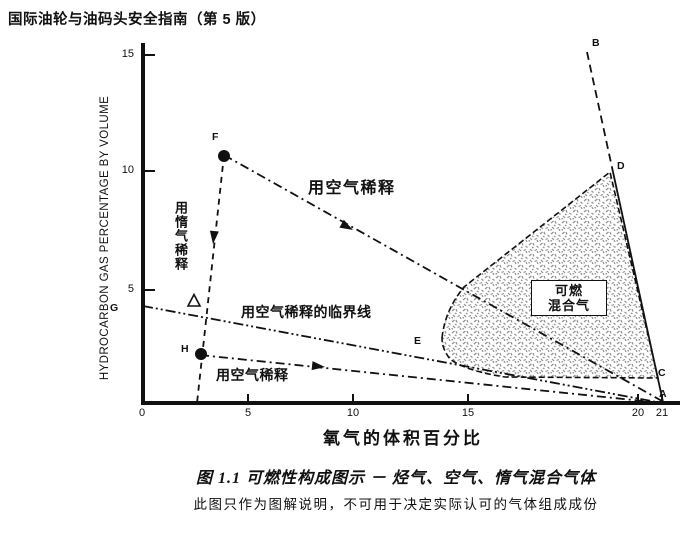 Image resolution: width=692 pixels, height=547 pixels. I want to click on point-H-marker, so click(201, 354).